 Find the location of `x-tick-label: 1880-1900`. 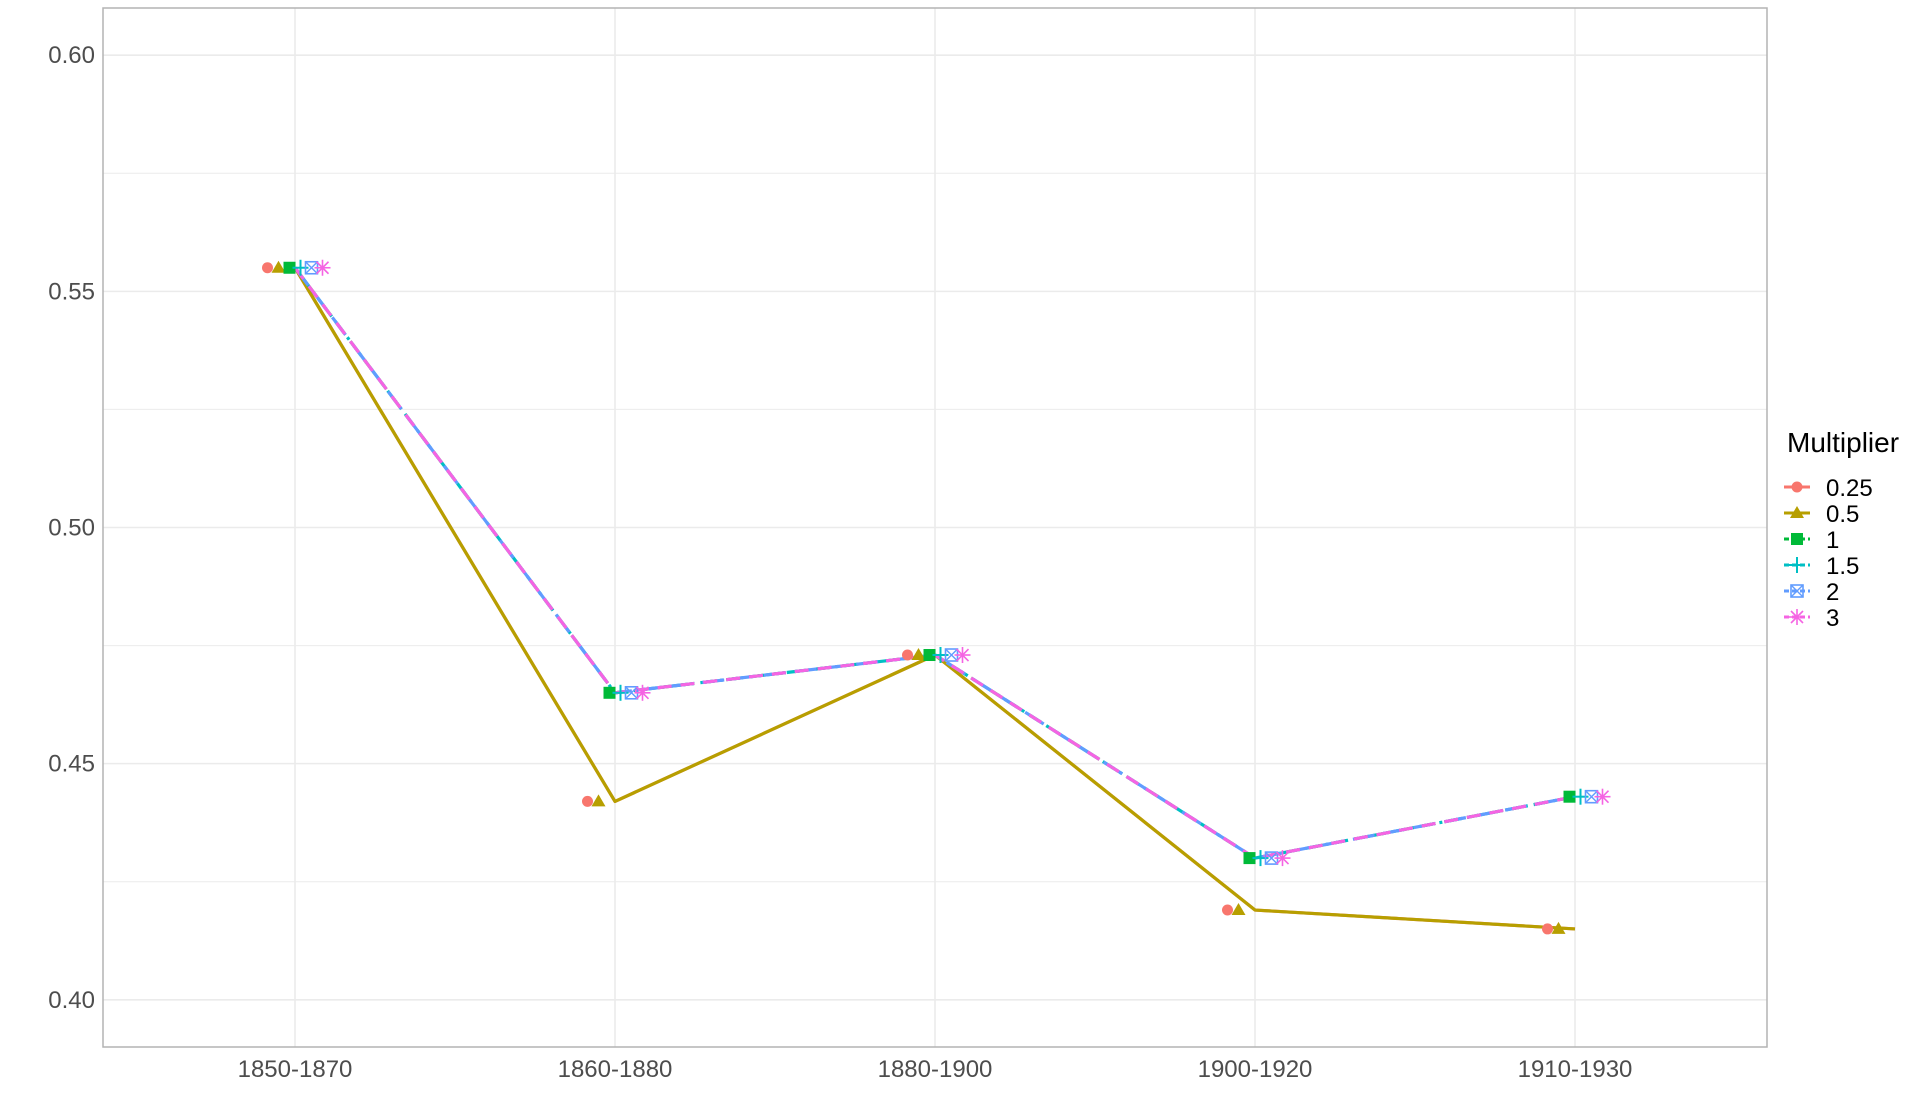

x-tick-label: 1880-1900 is located at coordinates (935, 1069).